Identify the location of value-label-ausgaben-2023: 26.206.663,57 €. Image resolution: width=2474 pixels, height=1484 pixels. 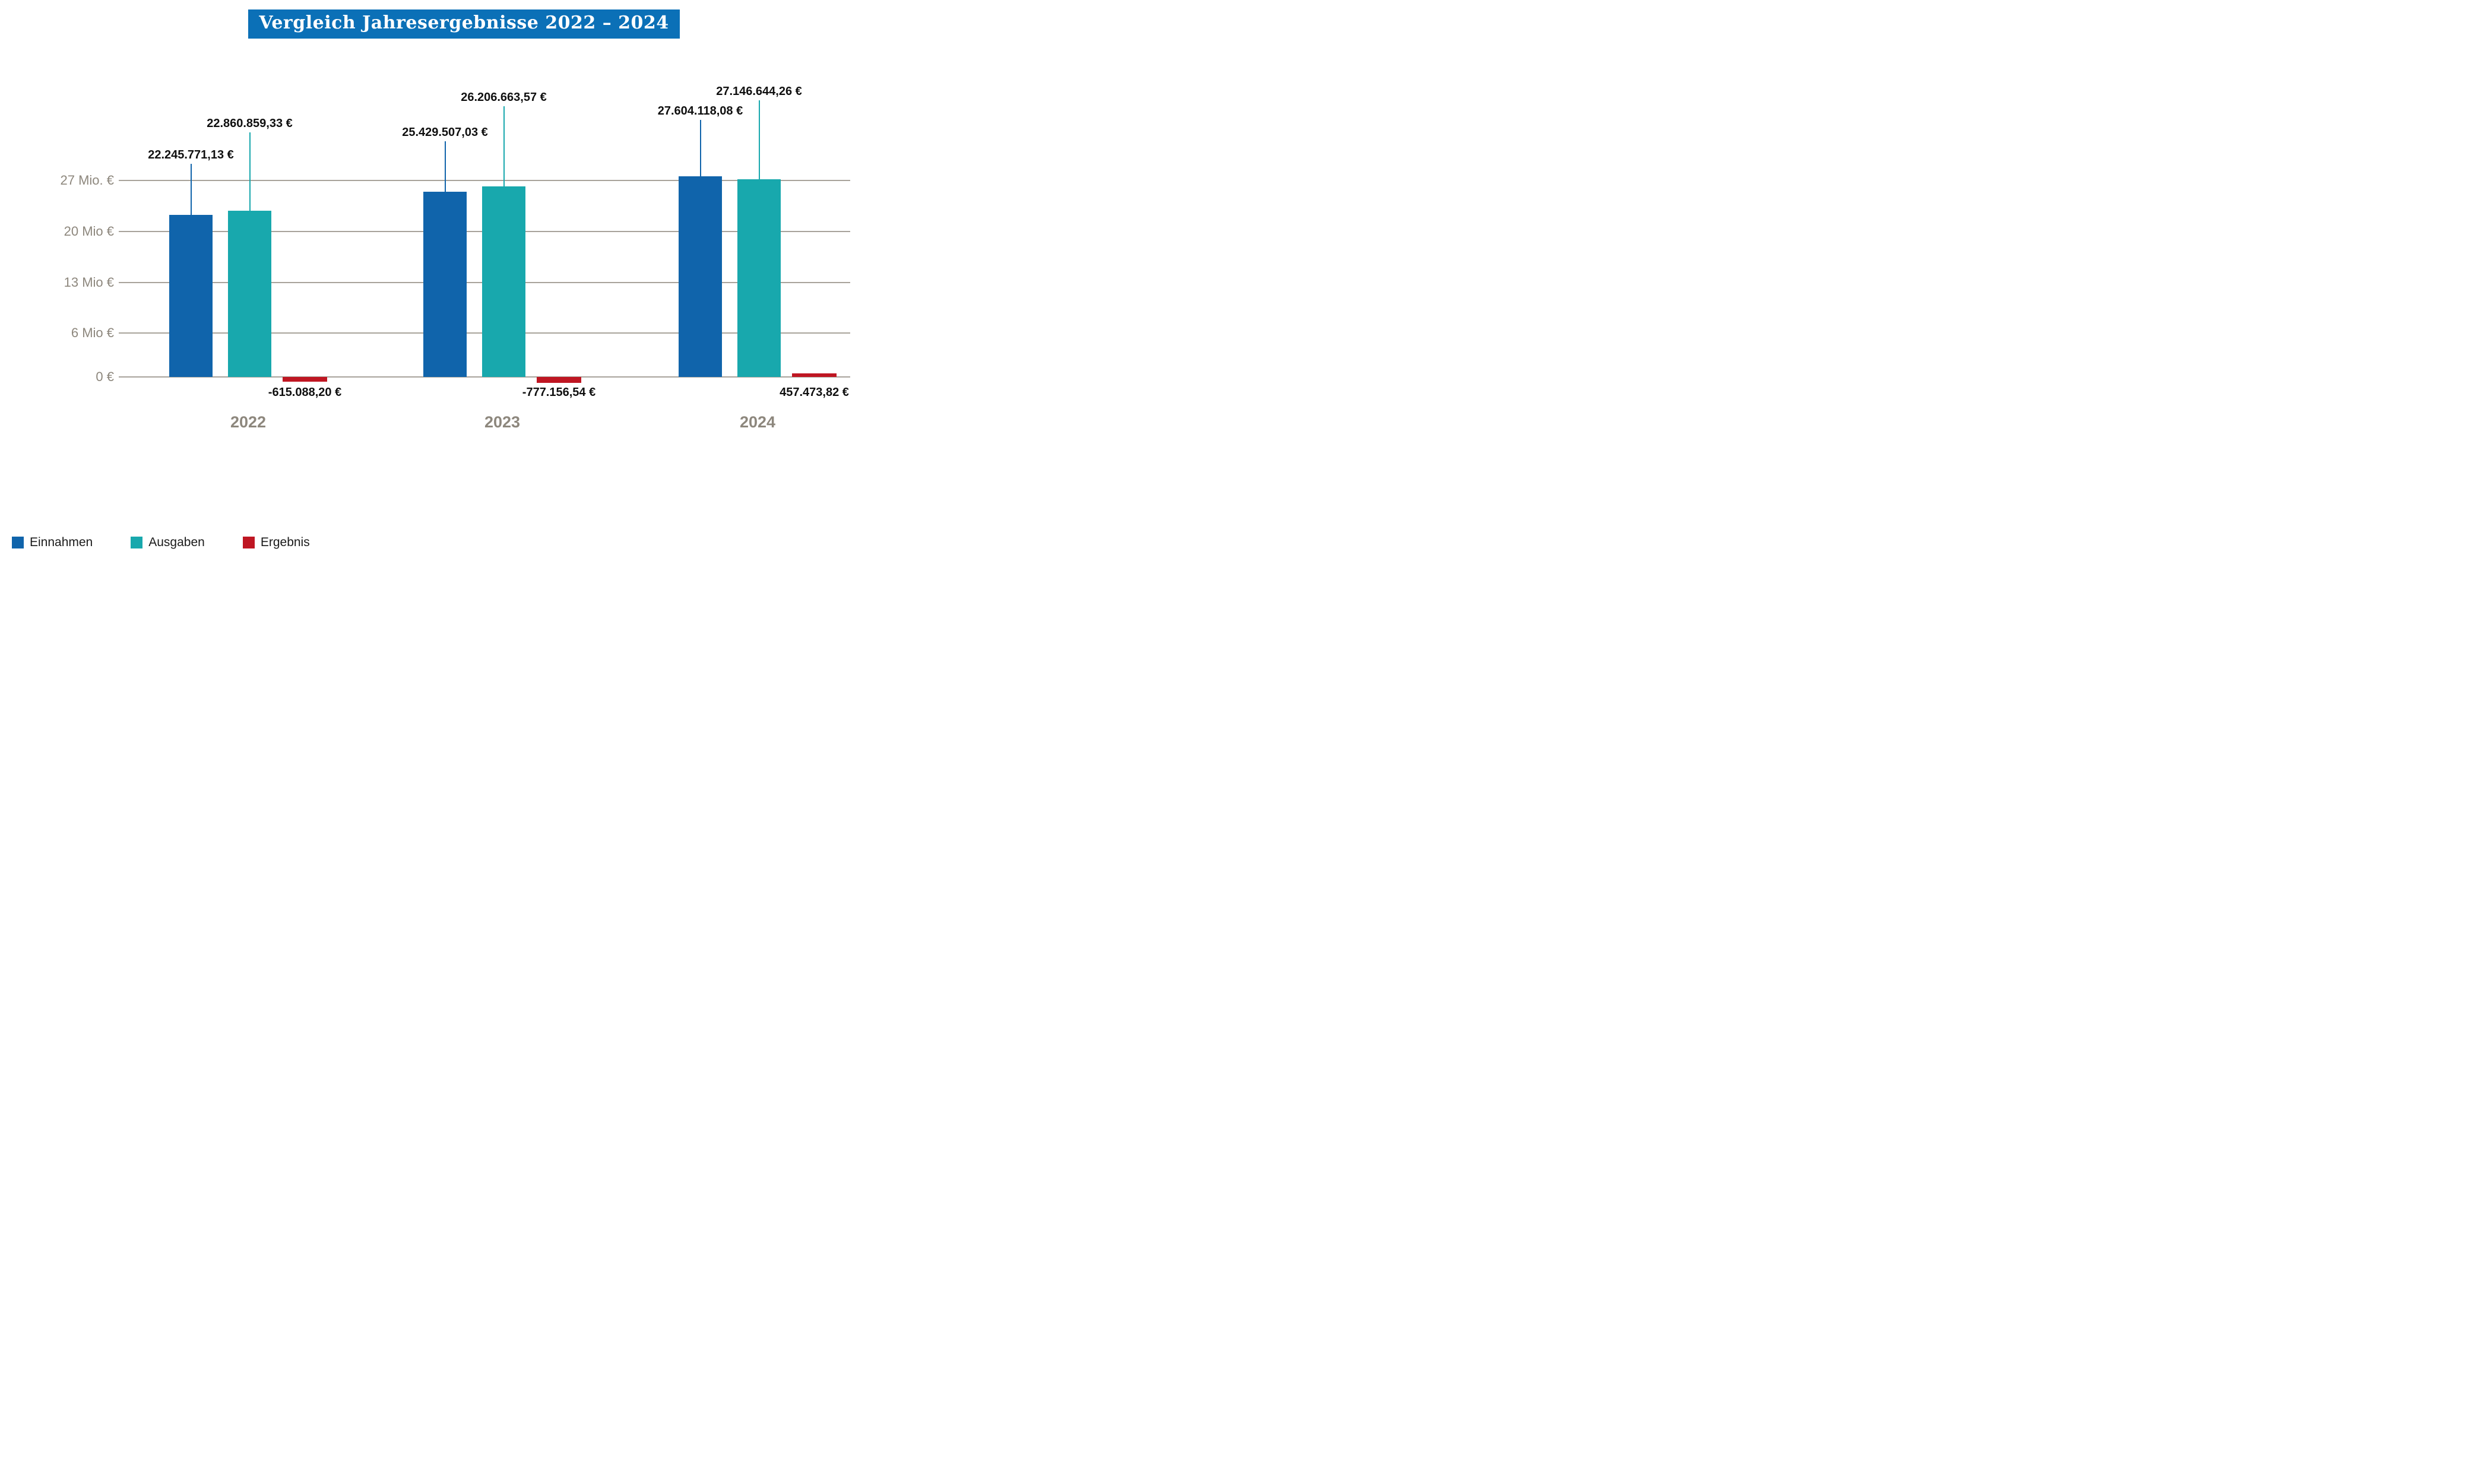
(504, 97).